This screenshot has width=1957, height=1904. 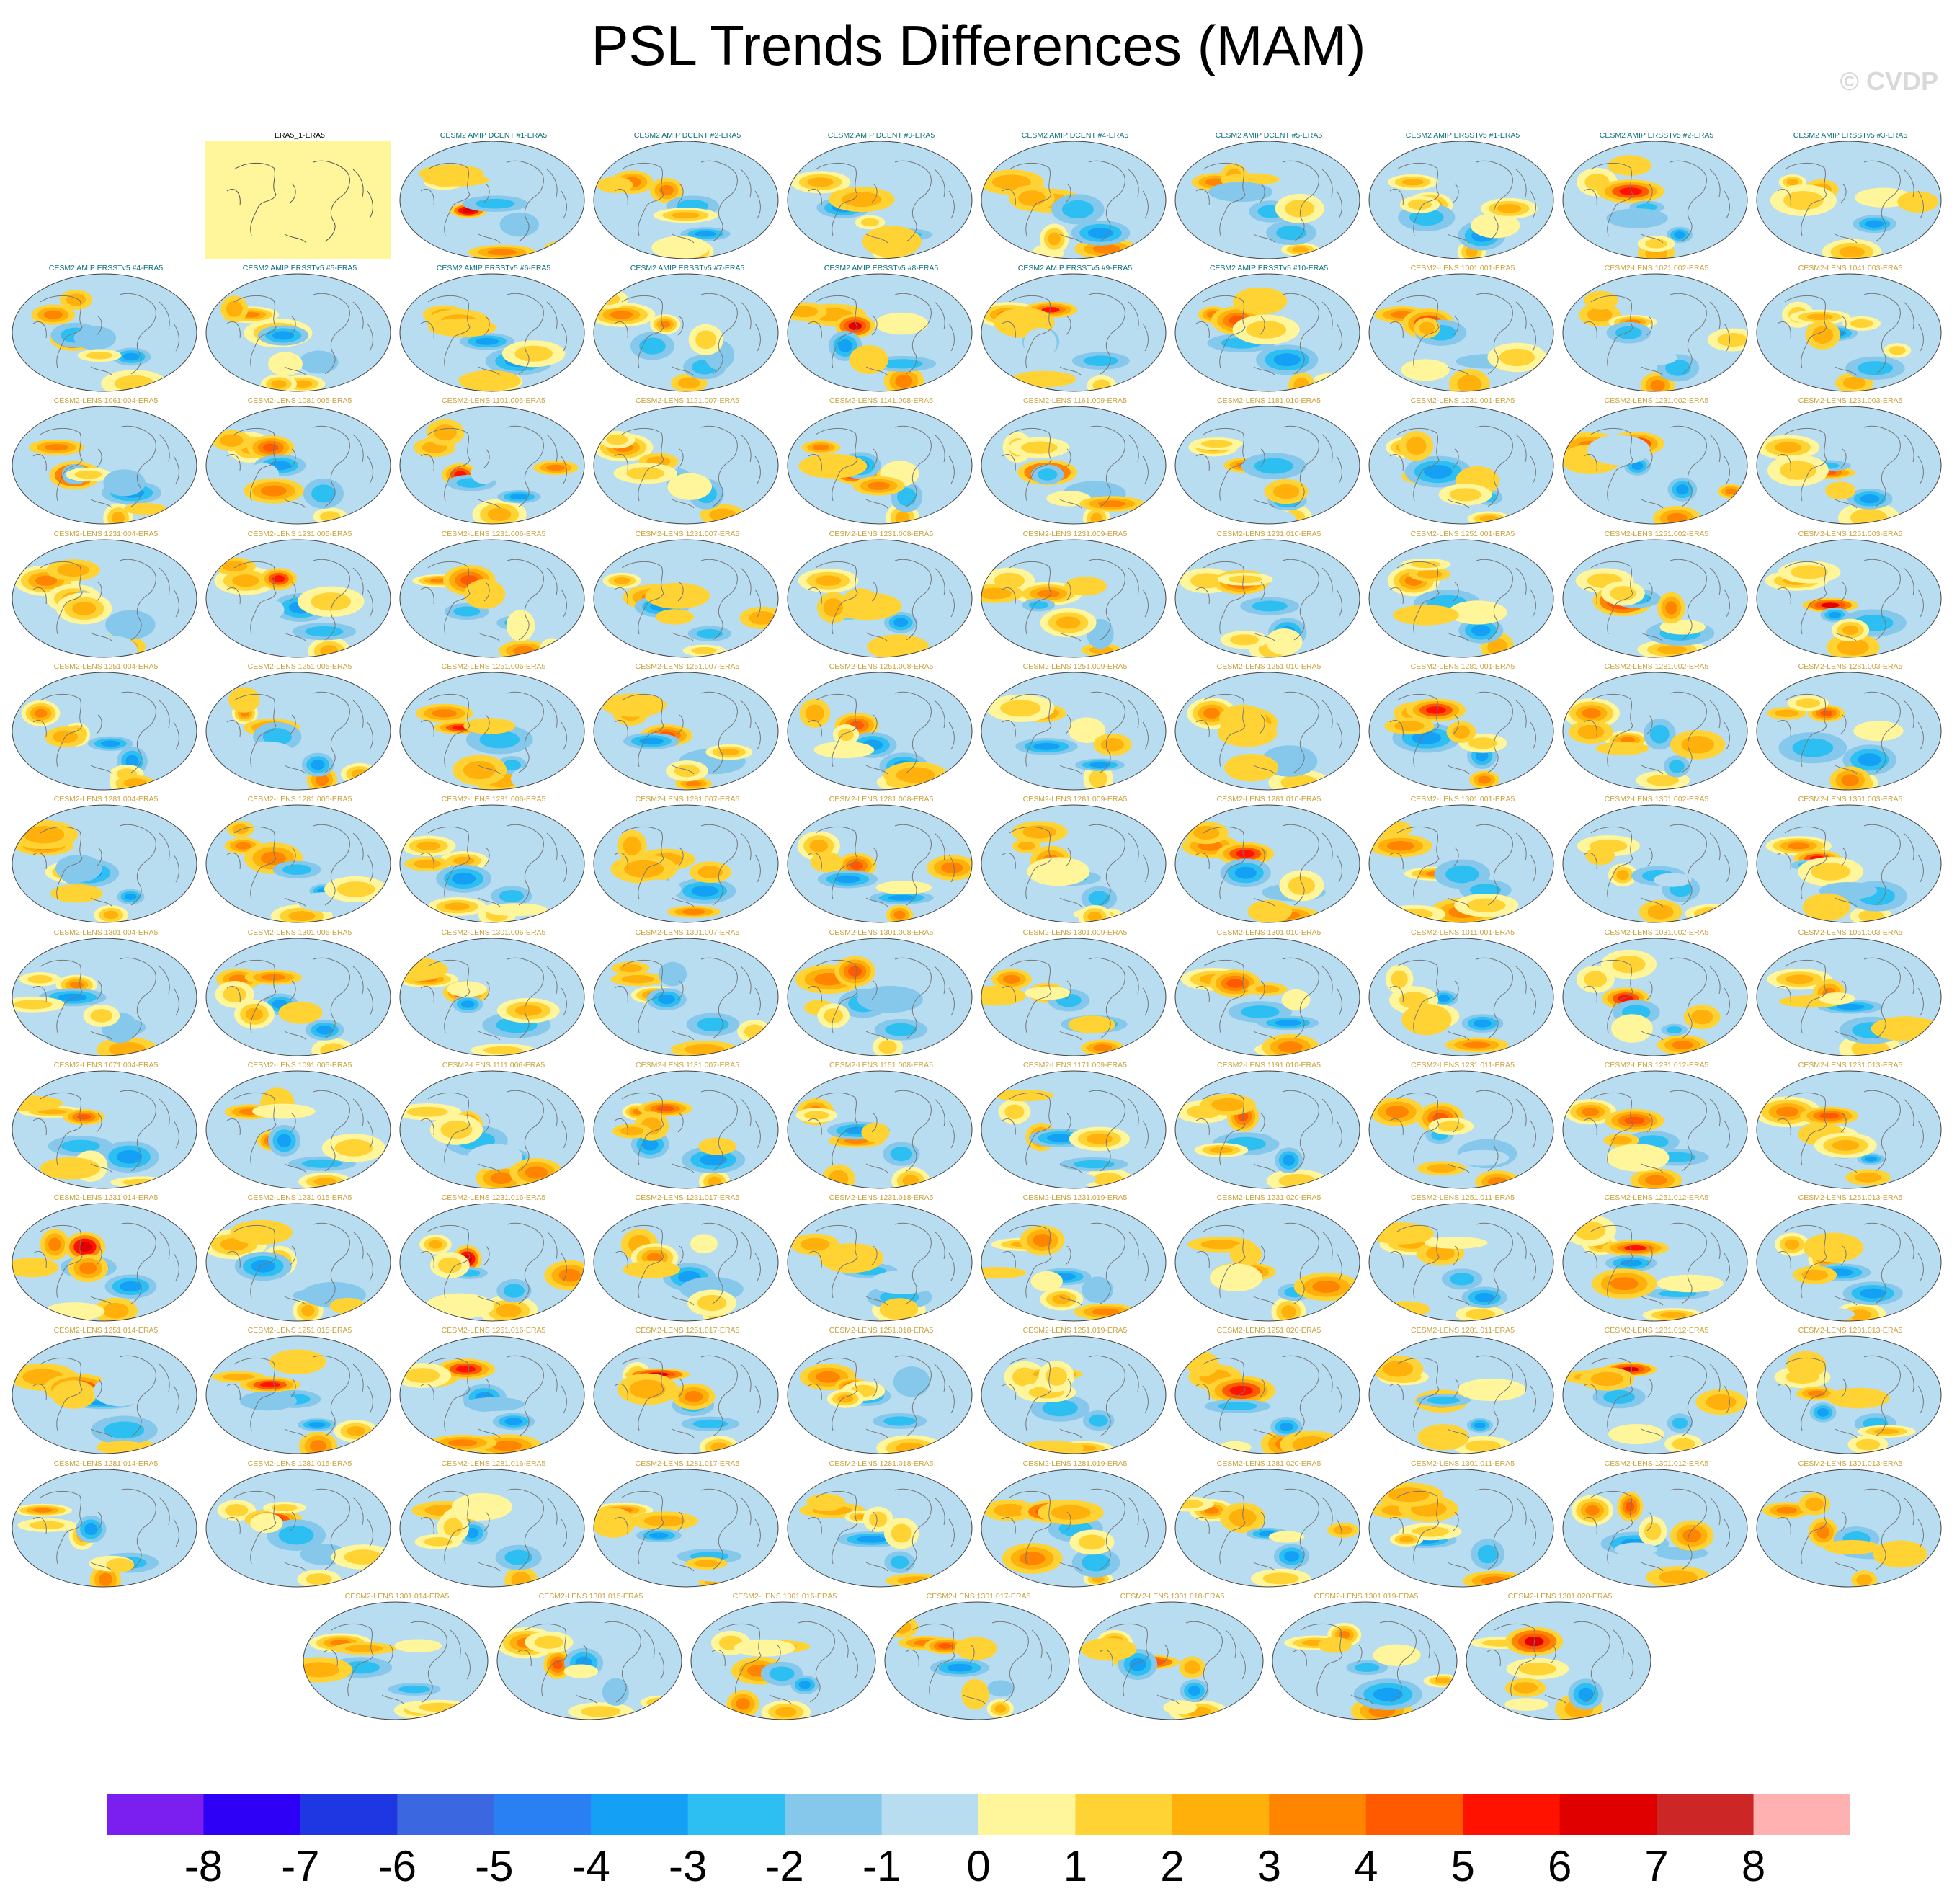 I want to click on map-panel: CESM2-LENS 1301.004-ERA5, so click(x=106, y=994).